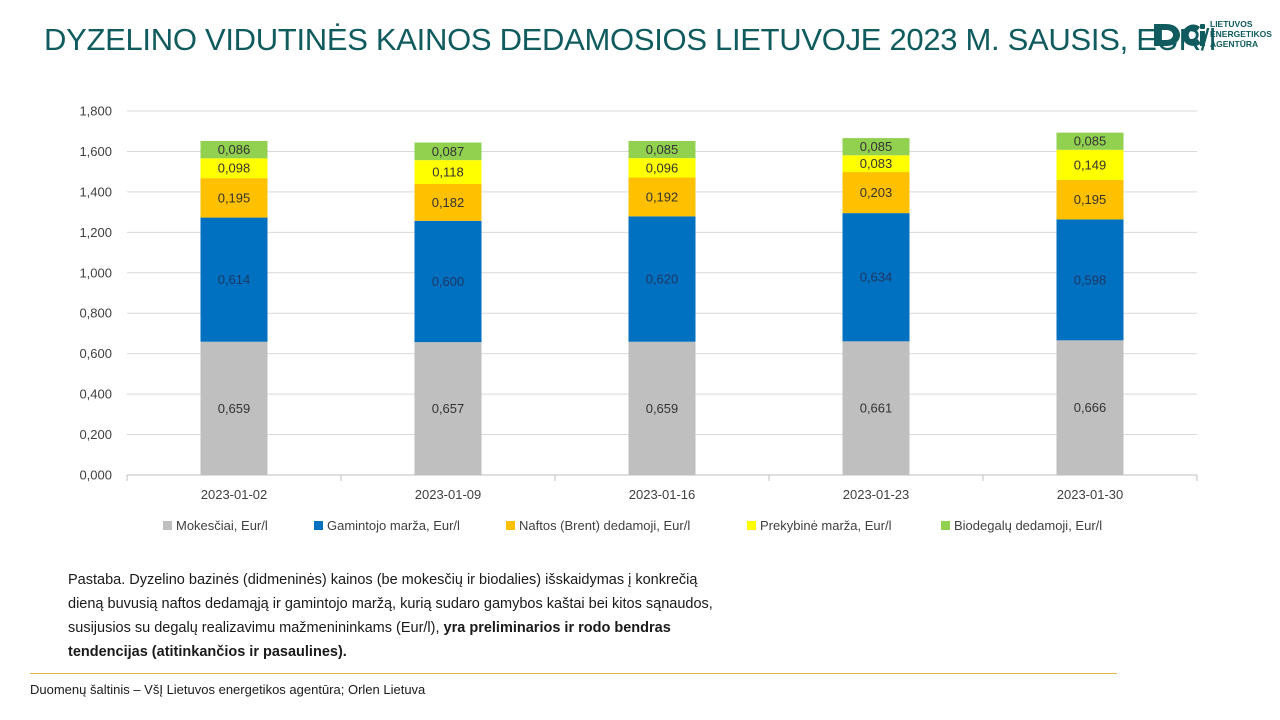 The image size is (1280, 720). I want to click on x-tick-label: 2023-01-09, so click(448, 494).